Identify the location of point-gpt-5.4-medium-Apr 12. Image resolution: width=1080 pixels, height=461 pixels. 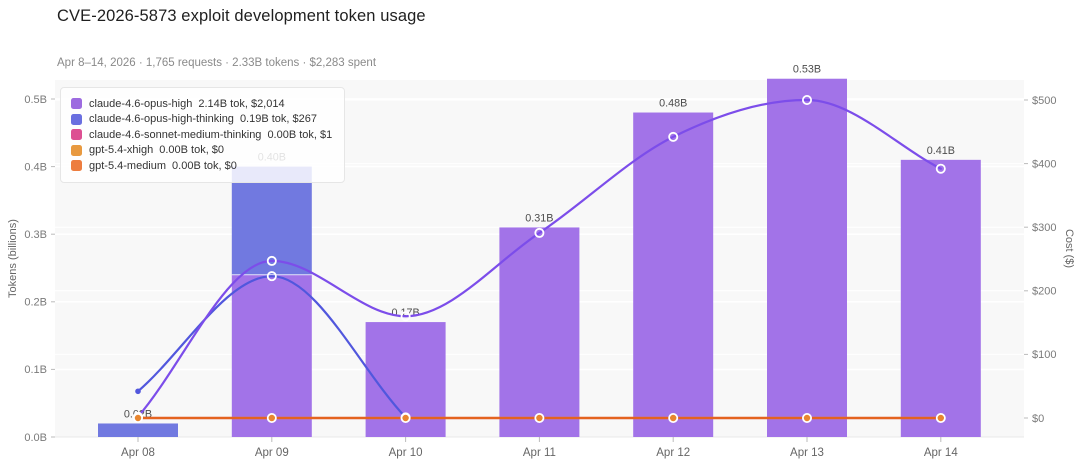
(673, 417).